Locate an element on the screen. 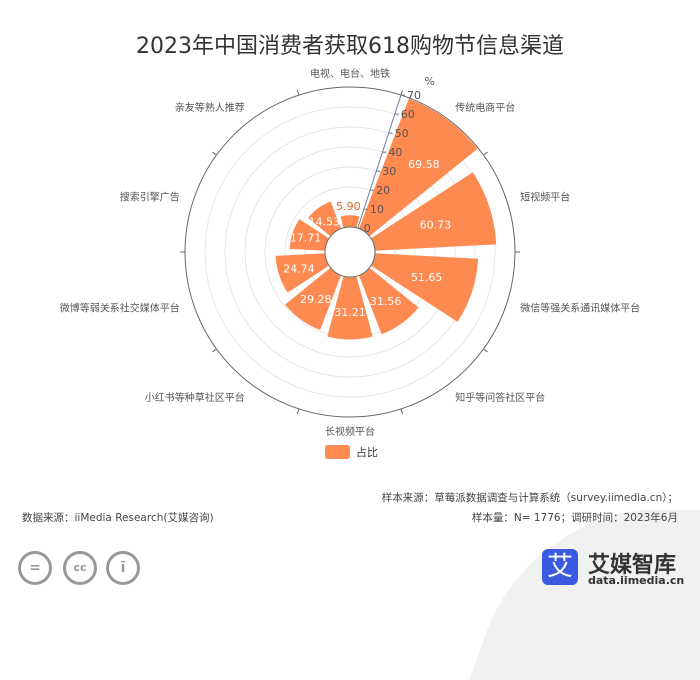 The image size is (700, 680). radial-axis is located at coordinates (379, 161).